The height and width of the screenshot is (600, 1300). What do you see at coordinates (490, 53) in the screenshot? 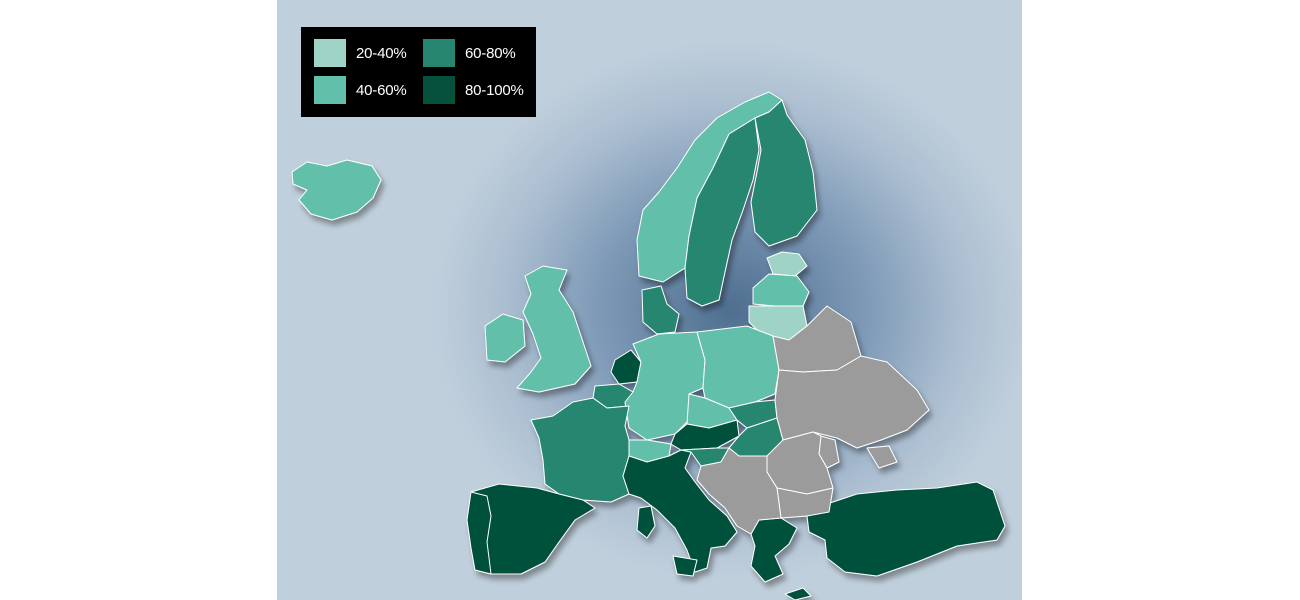
I see `legend-label: 60-80%` at bounding box center [490, 53].